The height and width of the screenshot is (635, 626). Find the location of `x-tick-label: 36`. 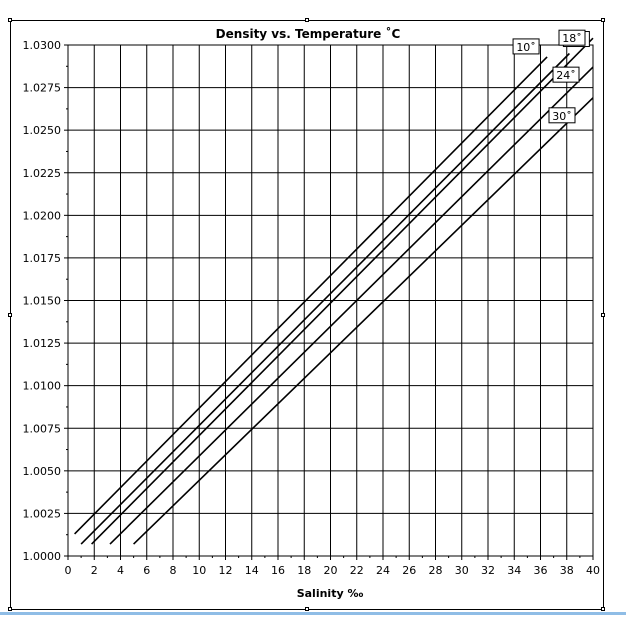

x-tick-label: 36 is located at coordinates (541, 570).